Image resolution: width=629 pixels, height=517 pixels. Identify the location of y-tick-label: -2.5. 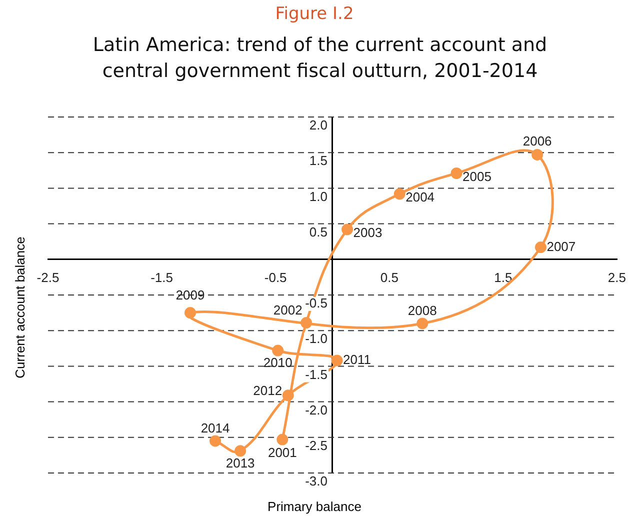
(316, 445).